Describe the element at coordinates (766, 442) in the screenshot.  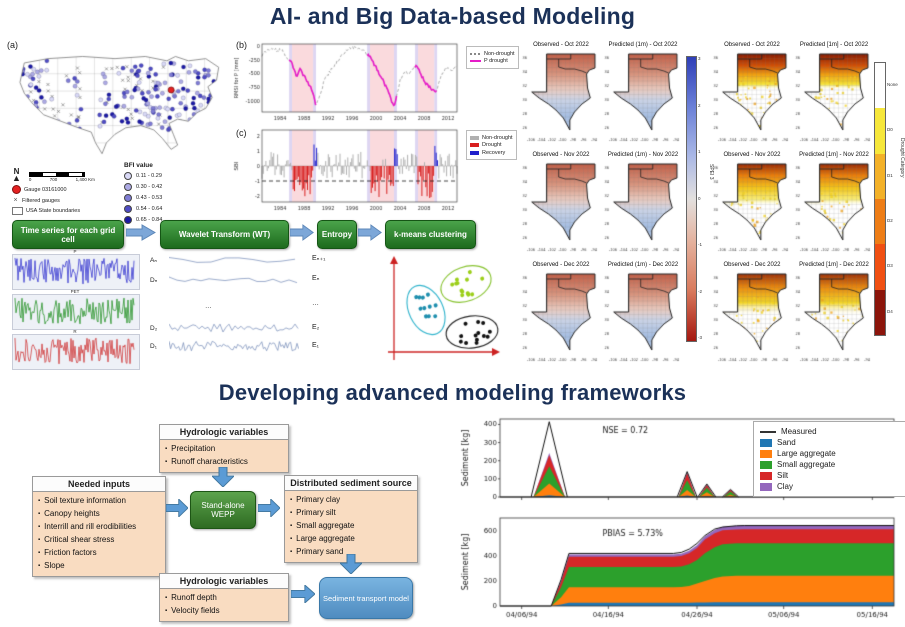
I see `sand-patch-icon` at that location.